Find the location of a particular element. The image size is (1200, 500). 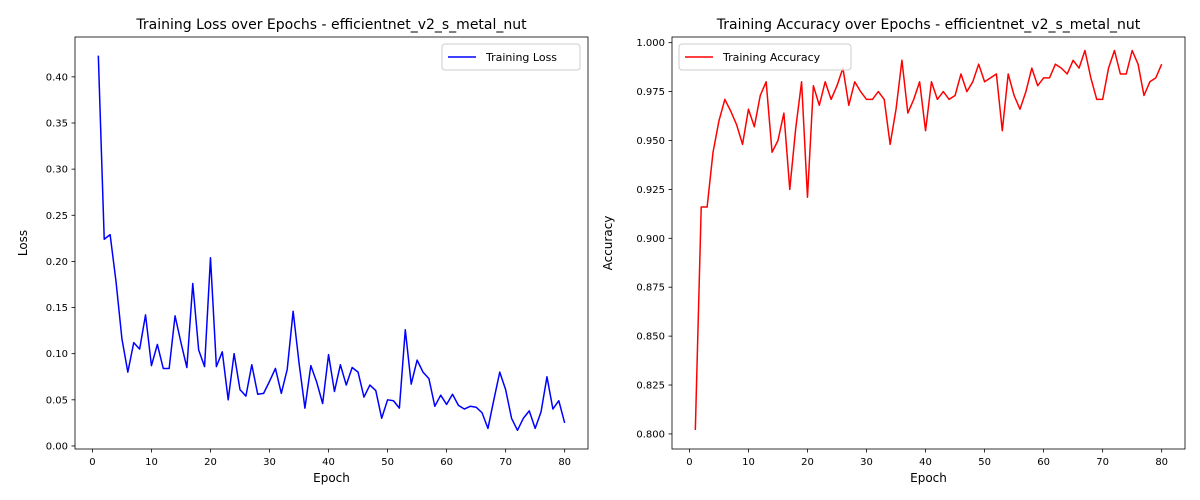

loss-x-axis-label: Epoch is located at coordinates (331, 478).